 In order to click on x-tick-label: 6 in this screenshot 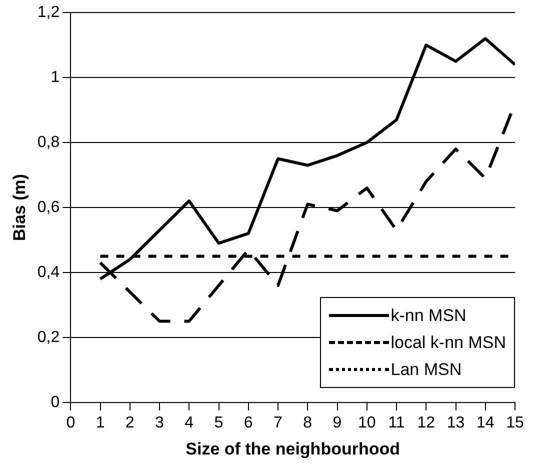, I will do `click(248, 423)`.